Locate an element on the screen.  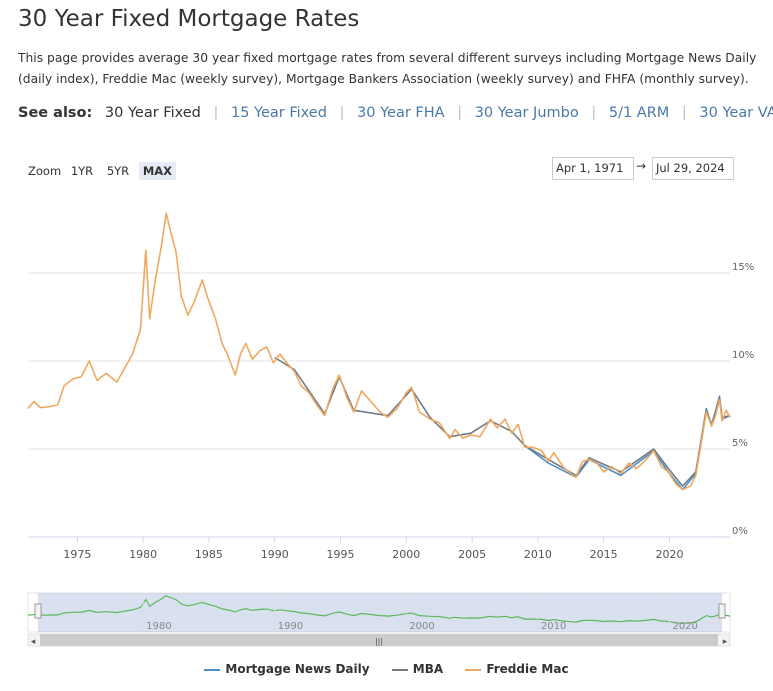
scroll-right-arrow-icon: ▸ is located at coordinates (725, 642).